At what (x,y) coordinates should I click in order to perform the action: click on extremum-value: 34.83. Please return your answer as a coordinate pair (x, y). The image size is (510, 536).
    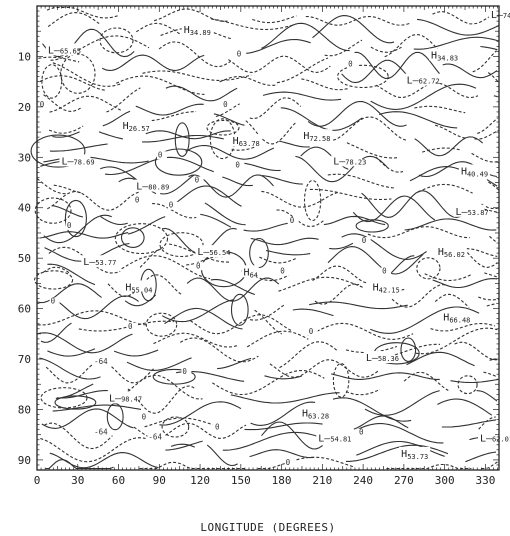
    Looking at the image, I should click on (447, 58).